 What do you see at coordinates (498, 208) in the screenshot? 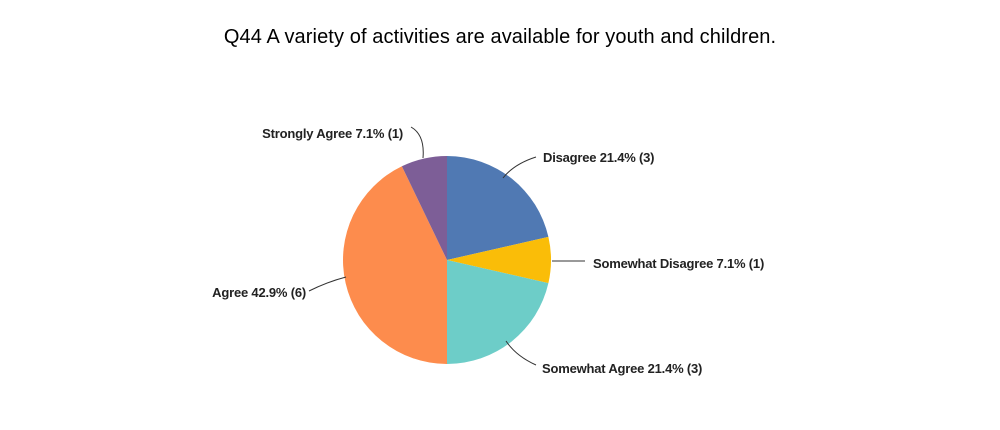
I see `pie-slice-disagree` at bounding box center [498, 208].